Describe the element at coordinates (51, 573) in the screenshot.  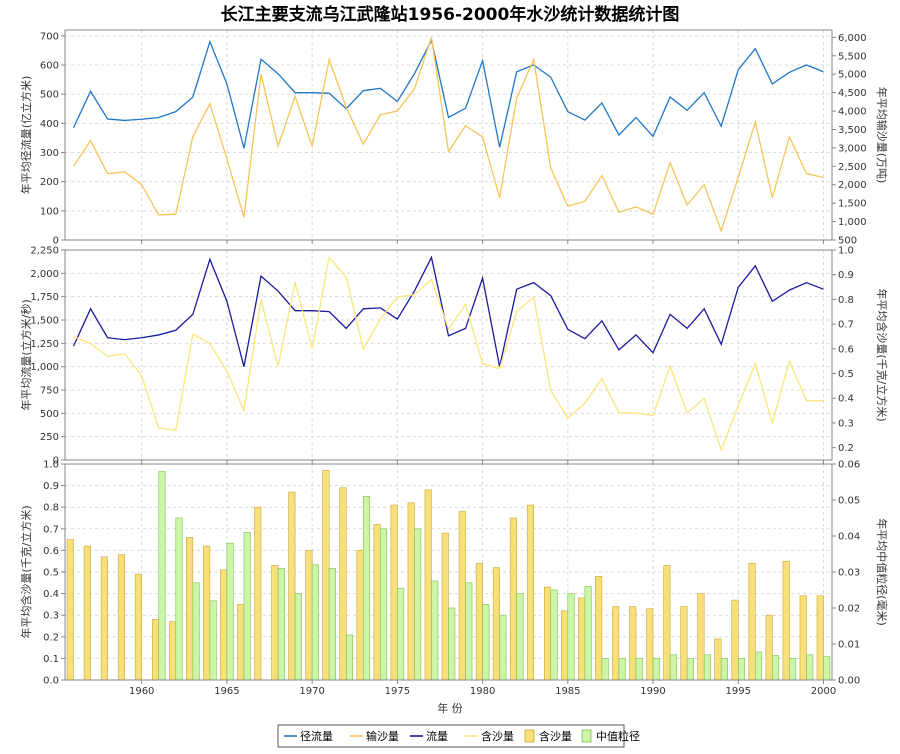
I see `left-tick-label: 0.5` at that location.